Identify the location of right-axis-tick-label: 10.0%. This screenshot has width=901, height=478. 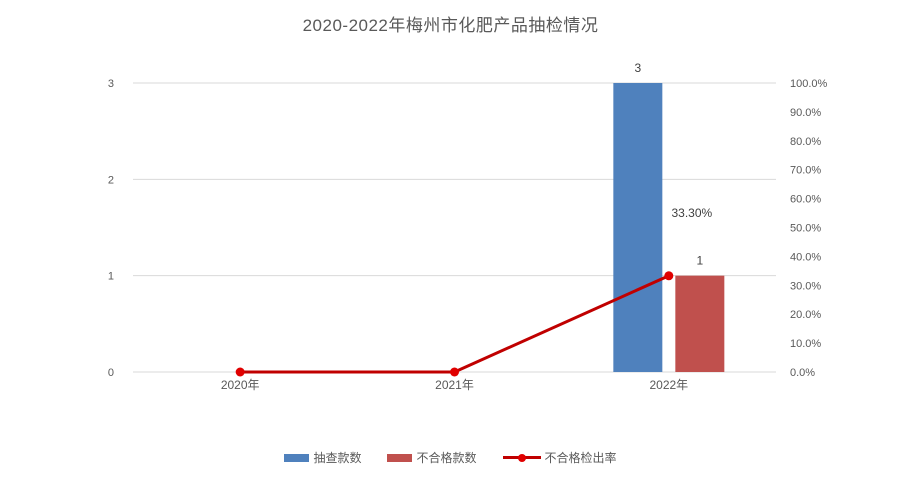
(805, 344).